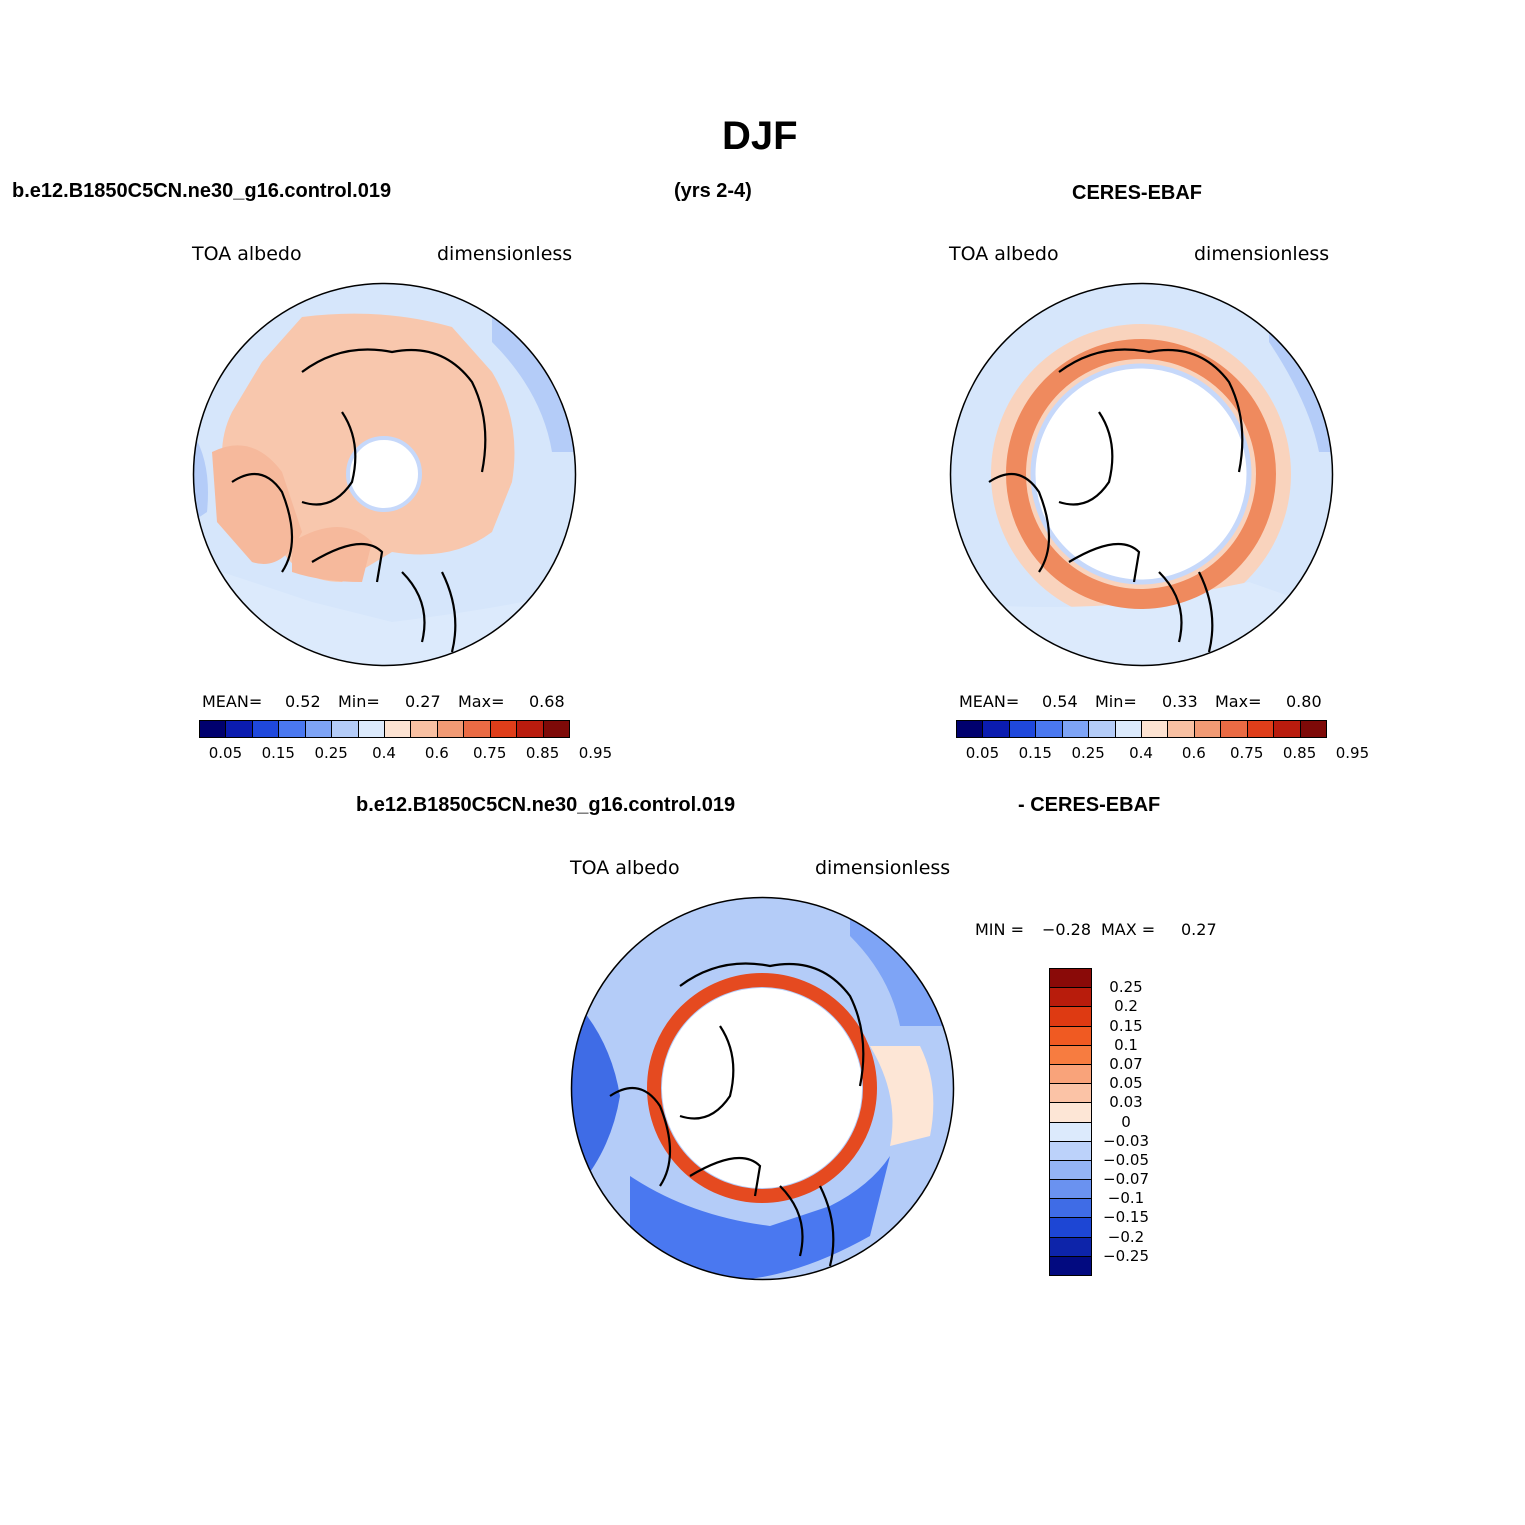 This screenshot has width=1525, height=1525. Describe the element at coordinates (505, 254) in the screenshot. I see `model-units-label: dimensionless` at that location.